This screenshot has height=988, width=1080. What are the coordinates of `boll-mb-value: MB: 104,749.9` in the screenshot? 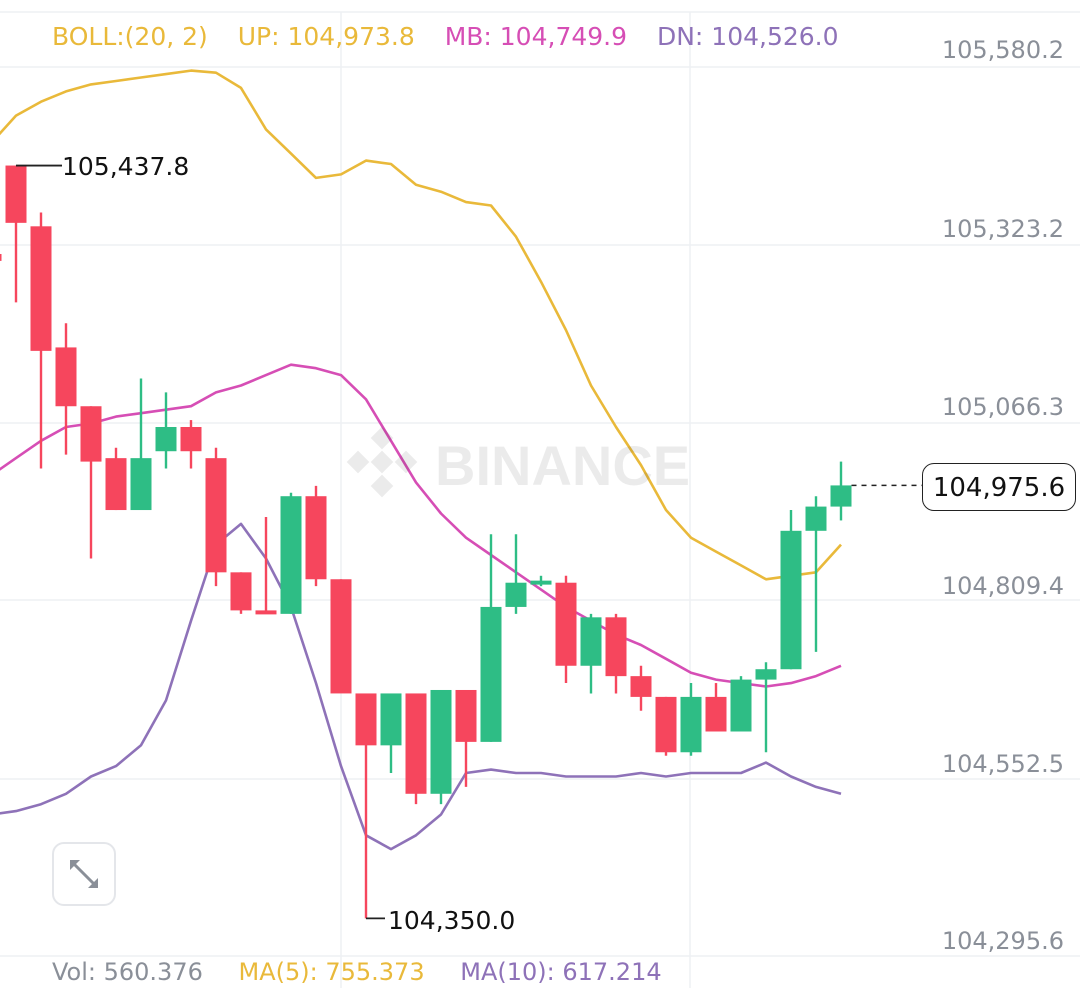 It's located at (536, 36).